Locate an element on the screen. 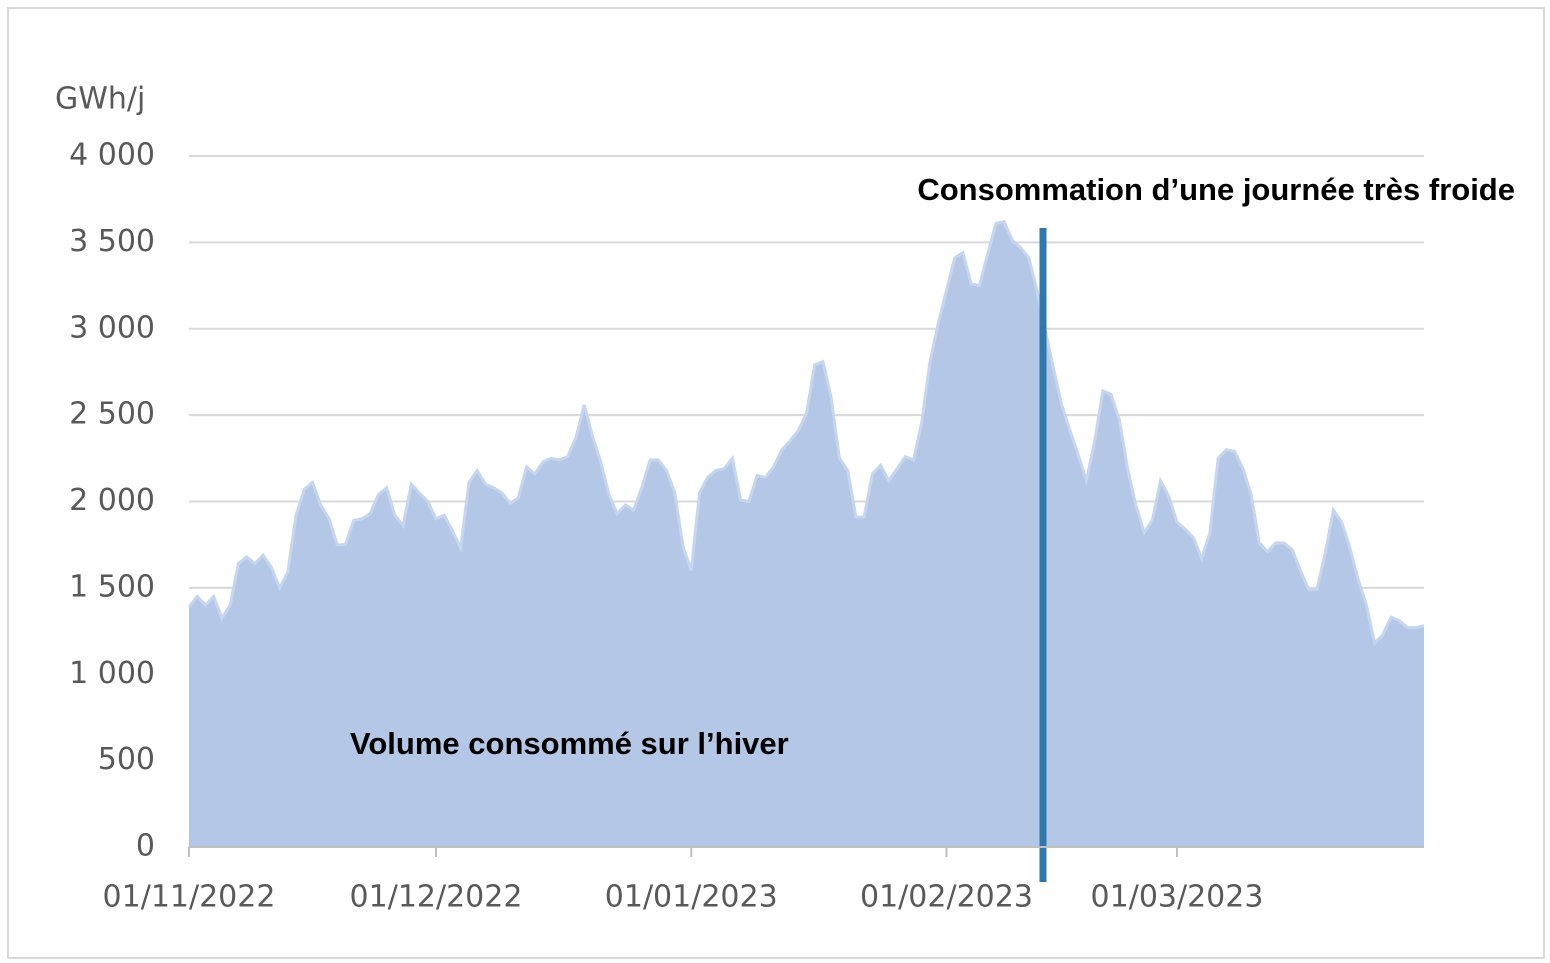 Image resolution: width=1550 pixels, height=963 pixels. x-tick-label: 01/03/2023 is located at coordinates (1177, 897).